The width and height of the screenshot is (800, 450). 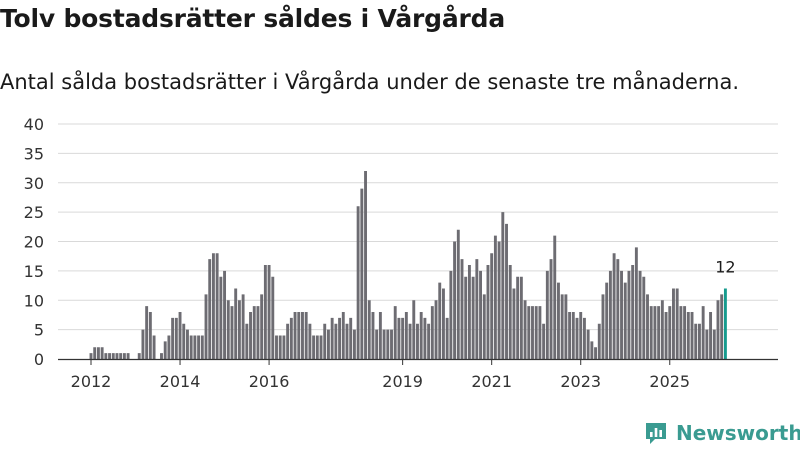 I want to click on x-tick-label: 2016, so click(x=269, y=381).